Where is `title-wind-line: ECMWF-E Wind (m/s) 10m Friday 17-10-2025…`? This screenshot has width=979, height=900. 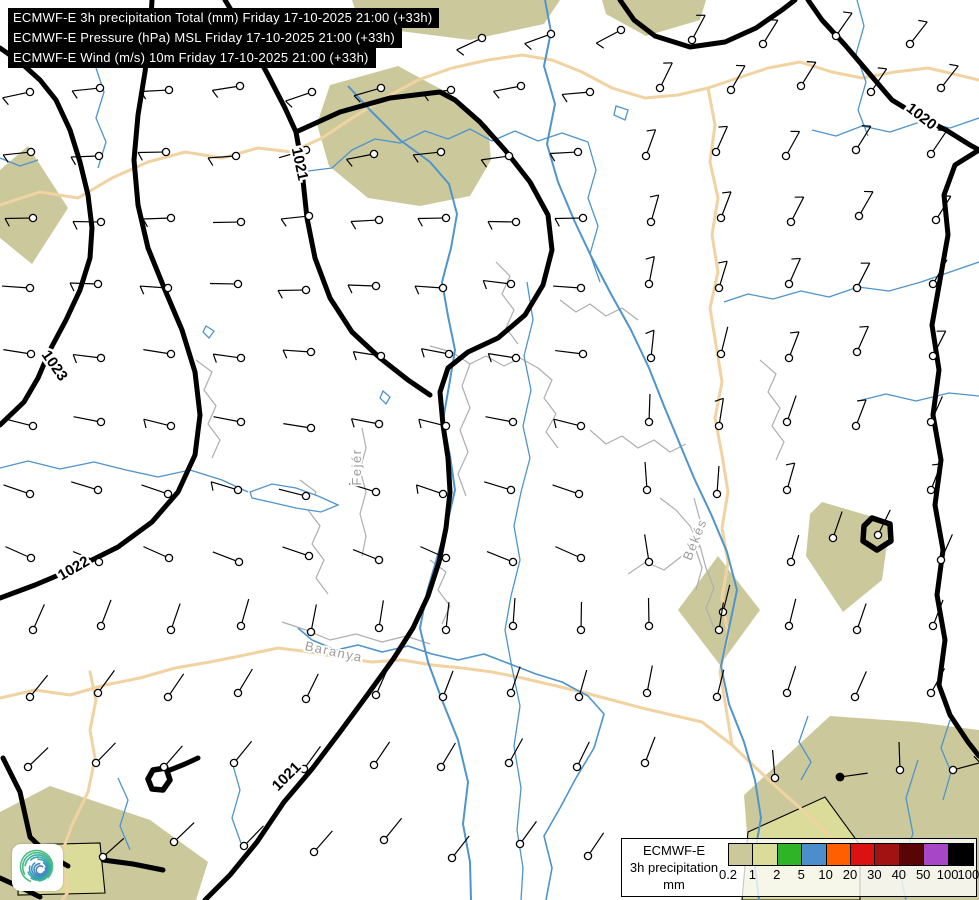 title-wind-line: ECMWF-E Wind (m/s) 10m Friday 17-10-2025… is located at coordinates (192, 58).